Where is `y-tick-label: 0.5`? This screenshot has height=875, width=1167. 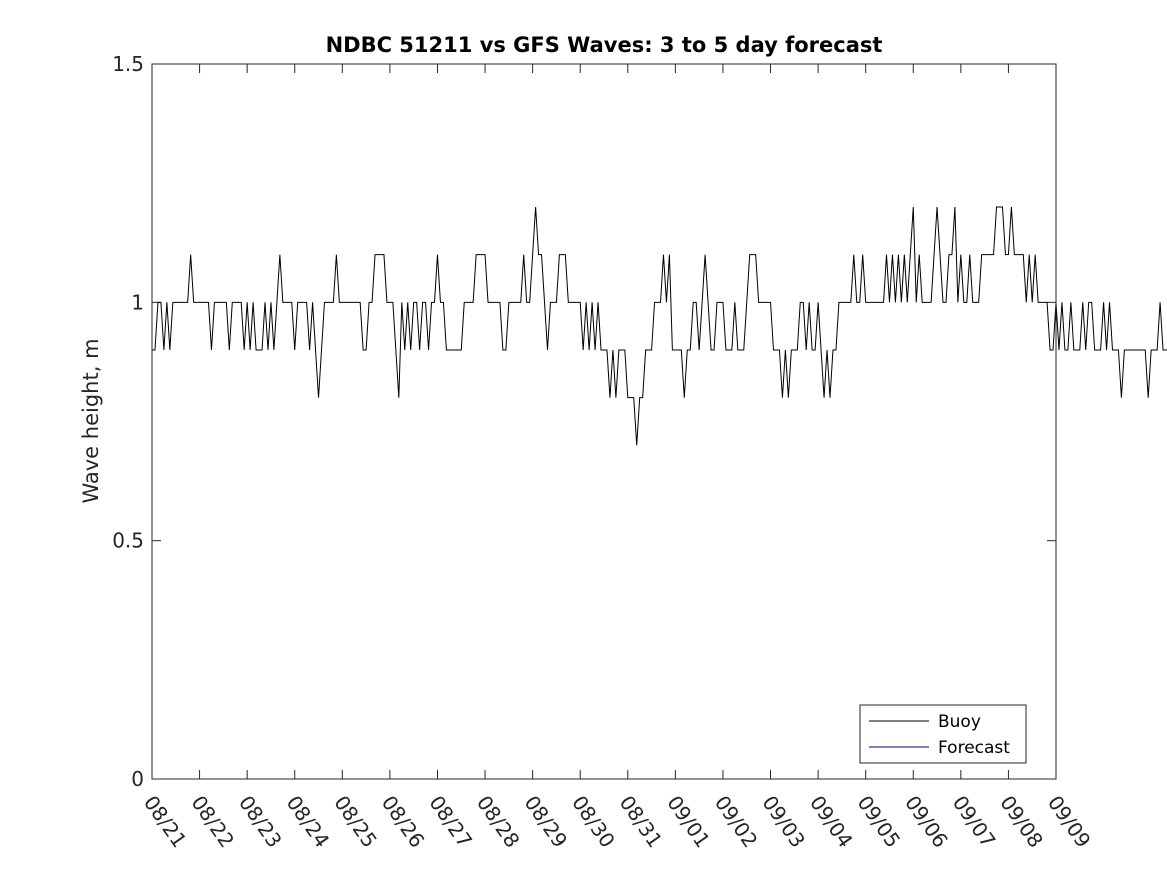
y-tick-label: 0.5 is located at coordinates (128, 541).